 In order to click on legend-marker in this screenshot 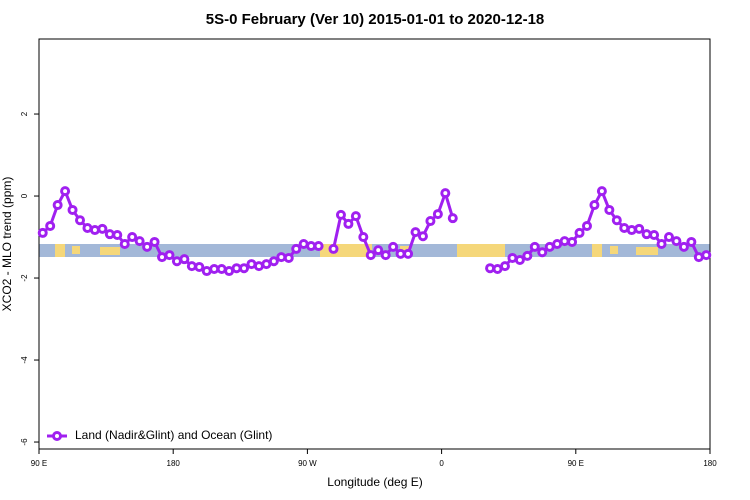, I will do `click(57, 436)`.